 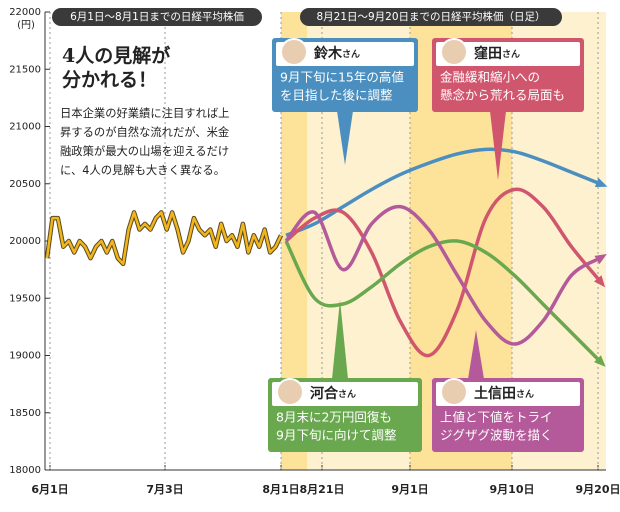 What do you see at coordinates (164, 238) in the screenshot?
I see `history-line` at bounding box center [164, 238].